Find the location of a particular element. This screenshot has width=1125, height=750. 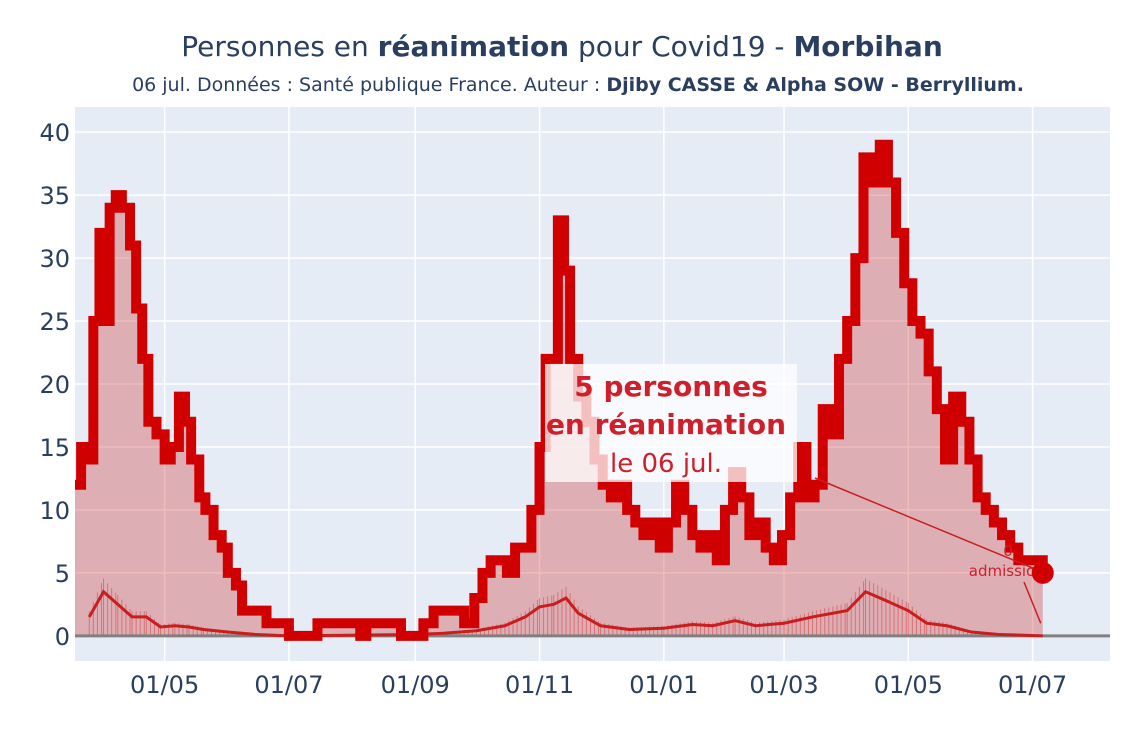

annotation-date: le 06 jul. is located at coordinates (666, 464).